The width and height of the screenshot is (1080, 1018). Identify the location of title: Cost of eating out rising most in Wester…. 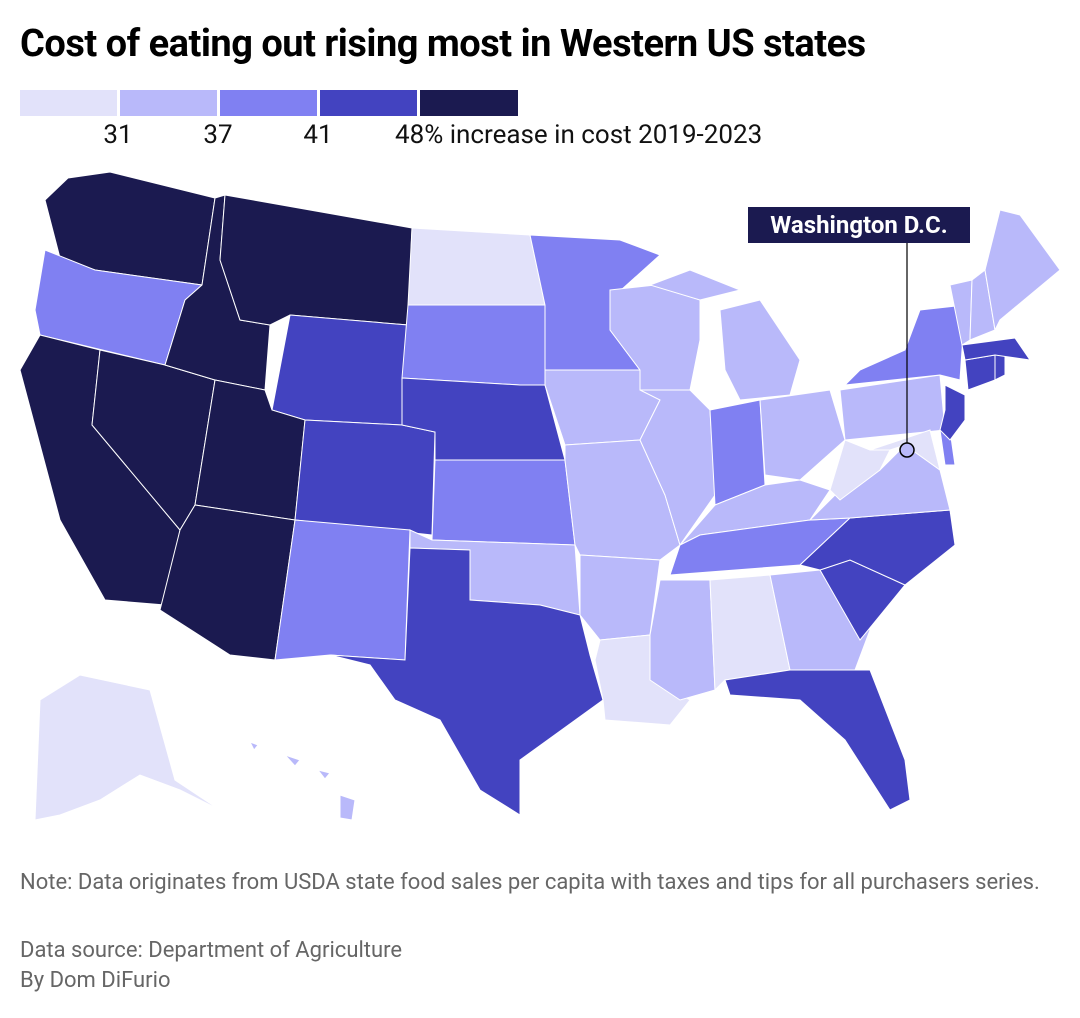
(443, 44).